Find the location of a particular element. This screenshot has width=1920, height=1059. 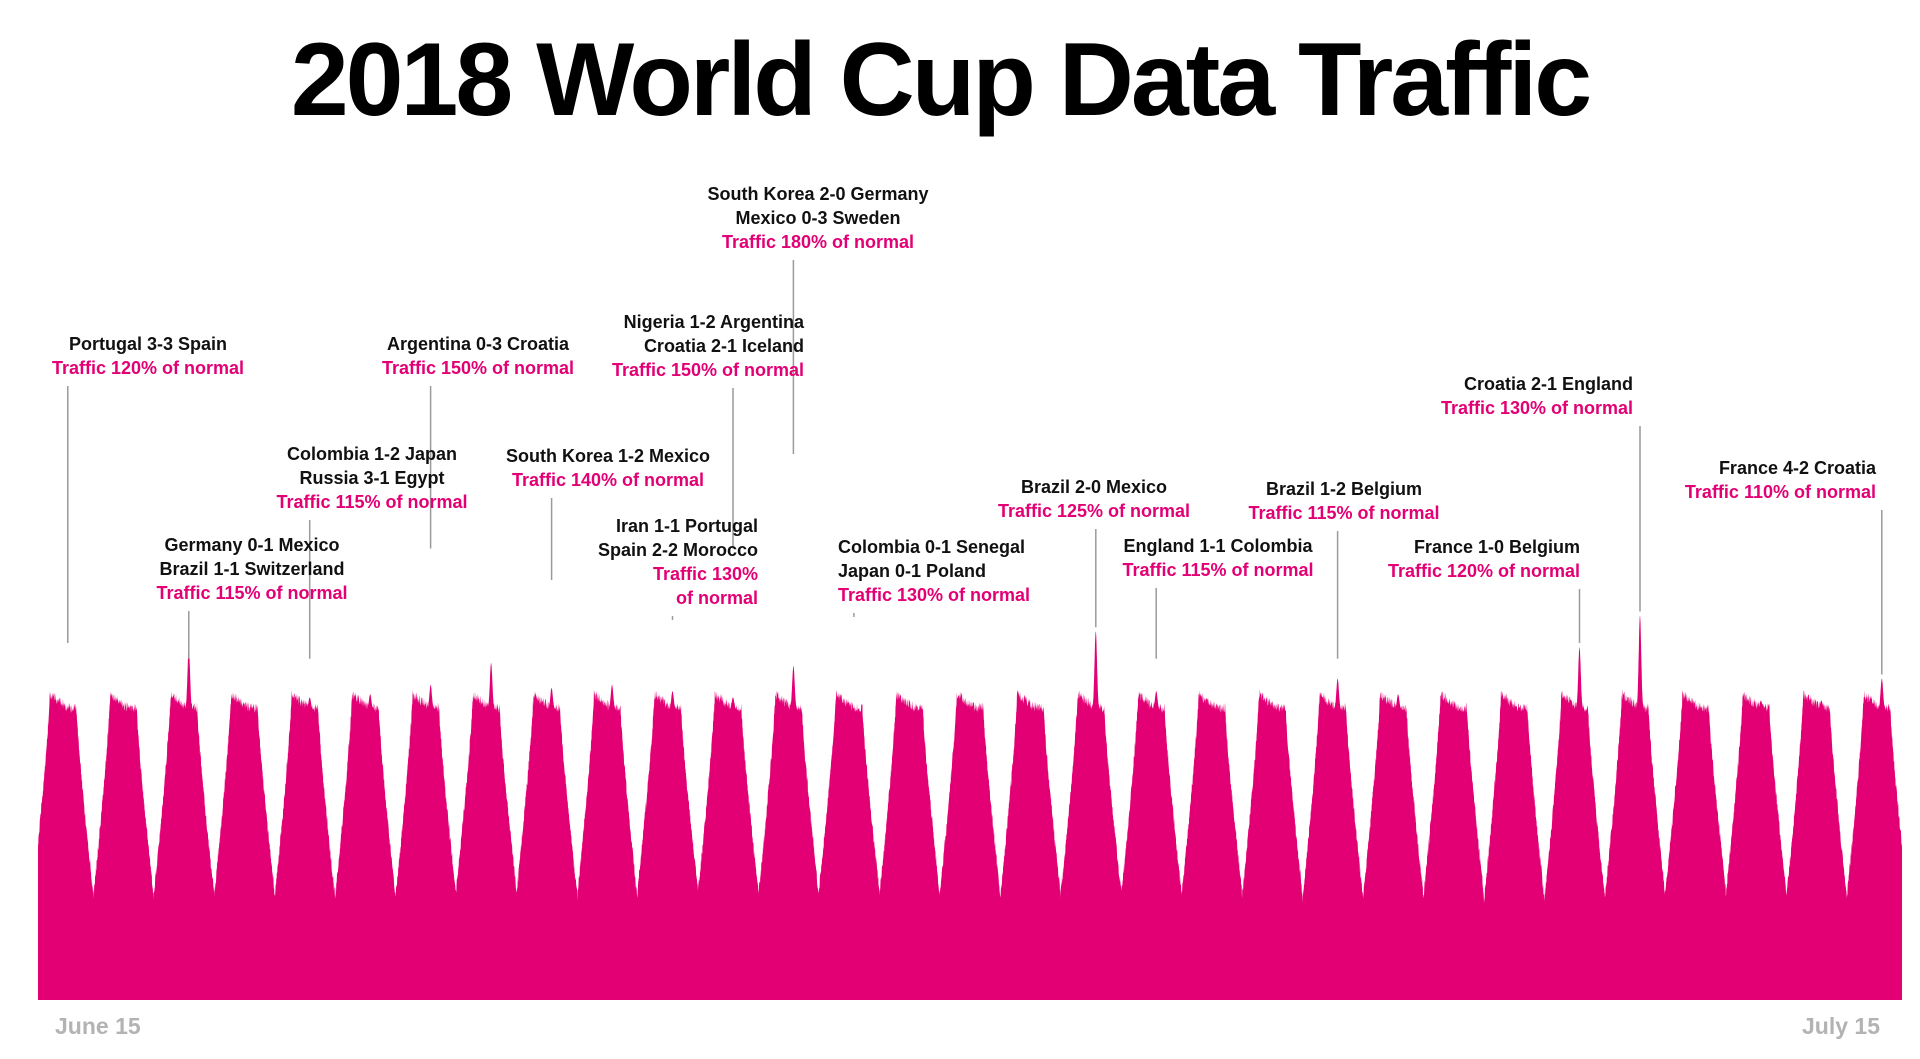

annotation: France 1-0 Belgium Traffic 120% of normal is located at coordinates (1484, 559).